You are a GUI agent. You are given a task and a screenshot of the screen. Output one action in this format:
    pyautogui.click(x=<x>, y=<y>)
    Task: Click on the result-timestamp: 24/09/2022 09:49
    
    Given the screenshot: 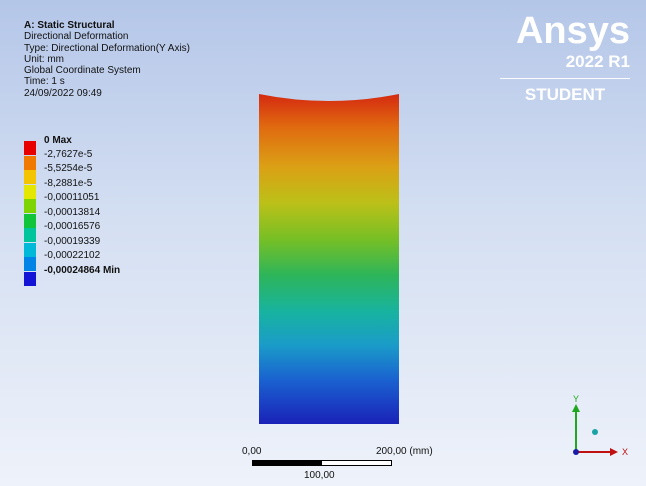 What is the action you would take?
    pyautogui.click(x=63, y=93)
    